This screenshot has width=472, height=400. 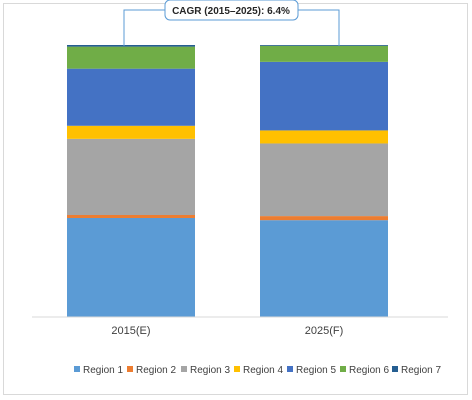 I want to click on legend-label: Region 1, so click(x=103, y=370).